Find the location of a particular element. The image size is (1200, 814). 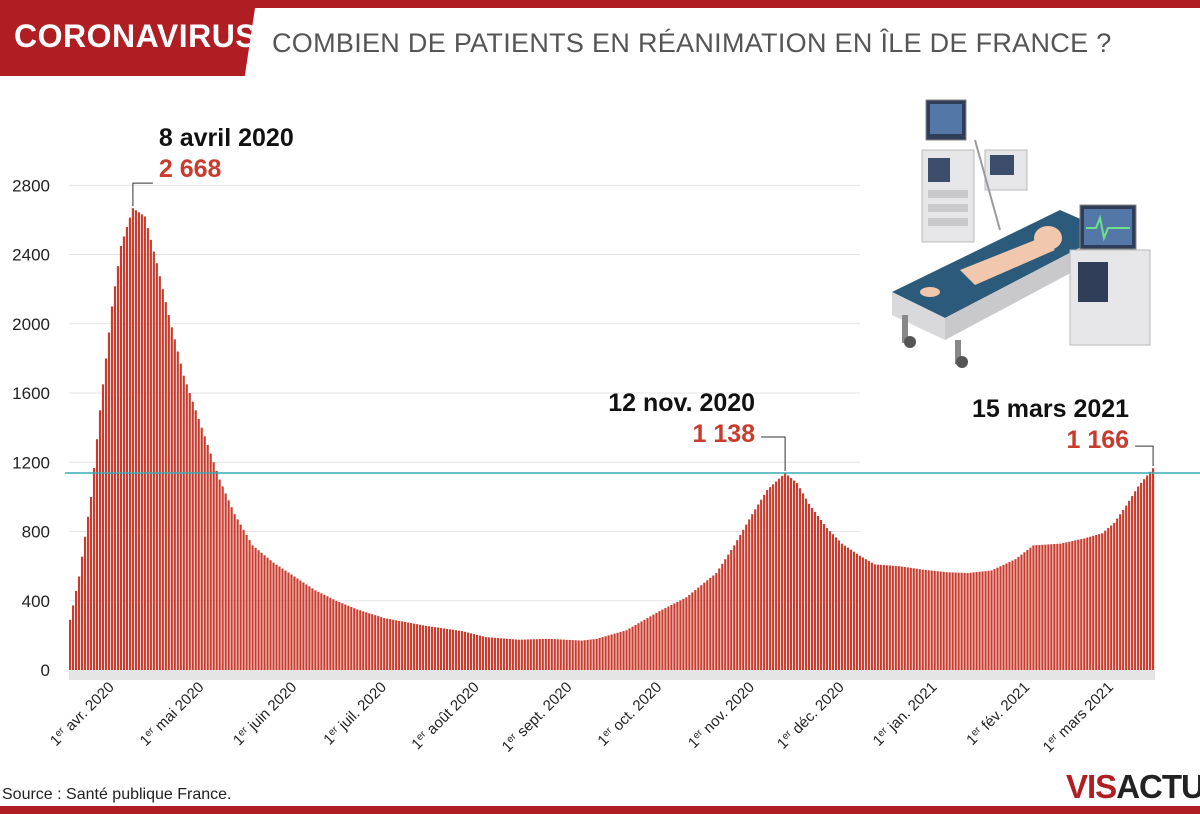

y-tick-label: 0 is located at coordinates (45, 670).